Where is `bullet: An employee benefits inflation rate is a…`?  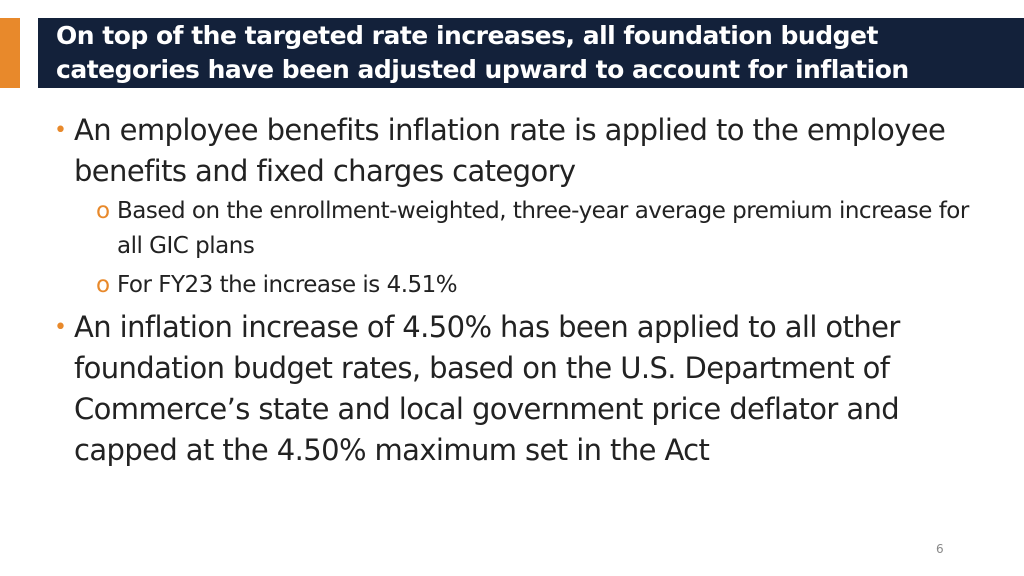
bullet: An employee benefits inflation rate is a… is located at coordinates (519, 151).